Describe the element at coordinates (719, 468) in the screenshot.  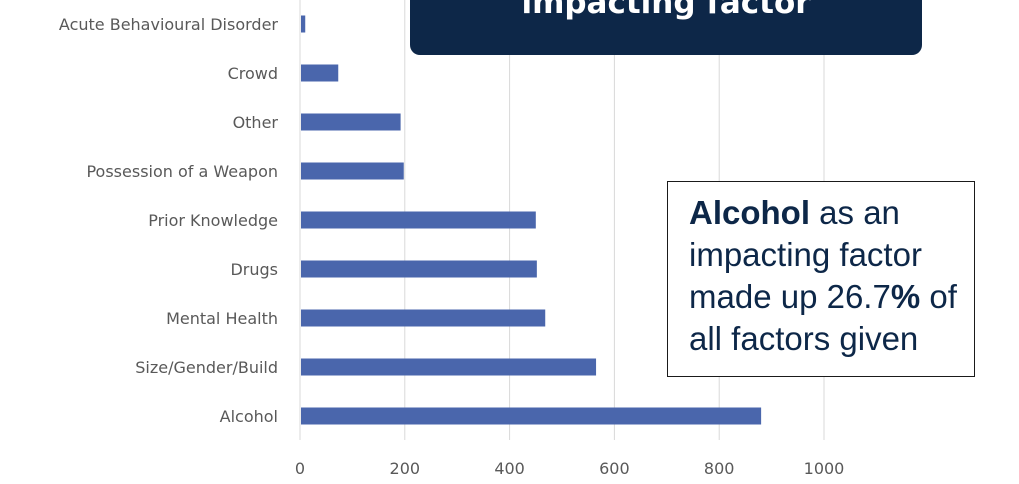
I see `x-tick-label: 800` at that location.